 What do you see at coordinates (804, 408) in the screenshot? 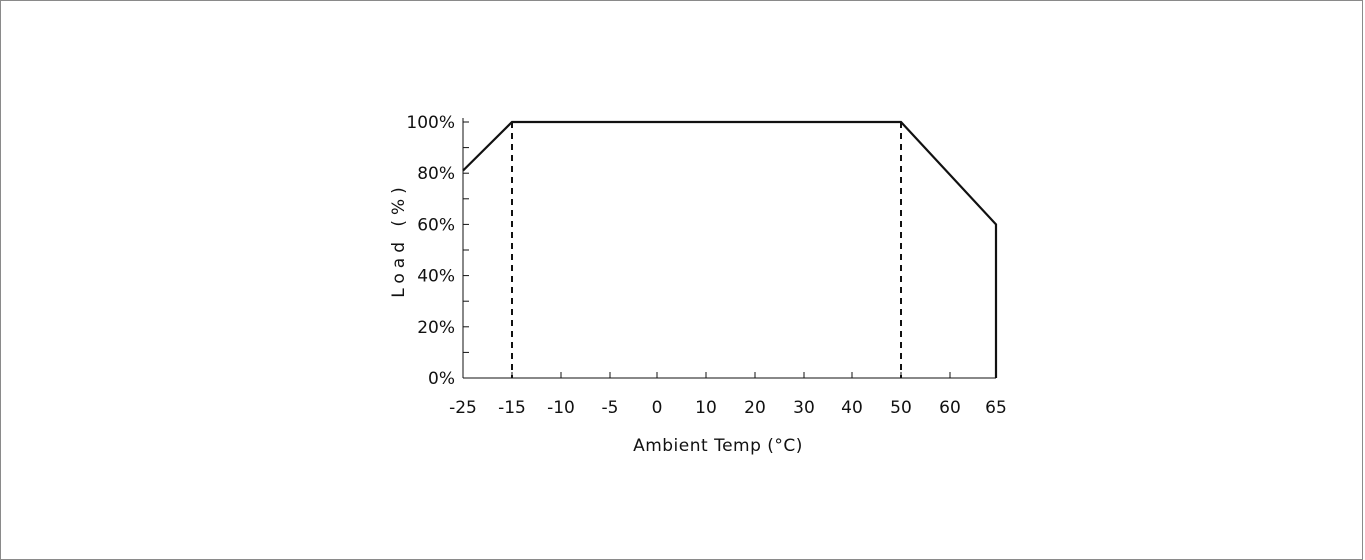
I see `x-tick-label: 30` at bounding box center [804, 408].